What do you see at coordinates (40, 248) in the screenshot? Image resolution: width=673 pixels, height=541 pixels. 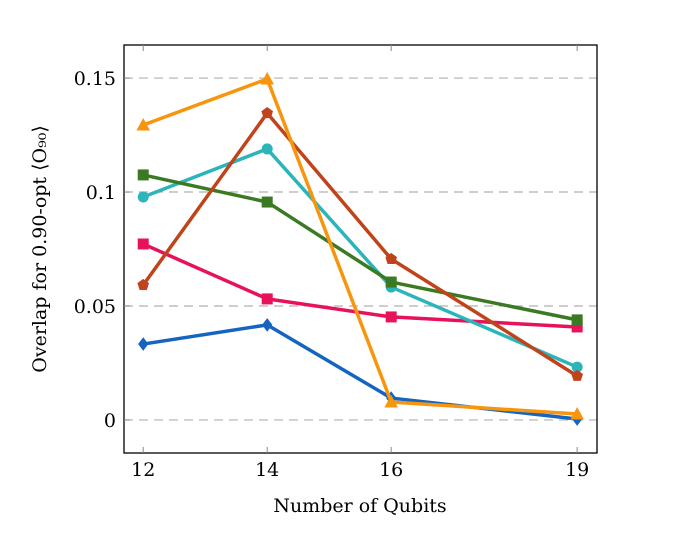 I see `y-axis-label: Overlap for 0.90-opt ⟨O₉₀⟩` at bounding box center [40, 248].